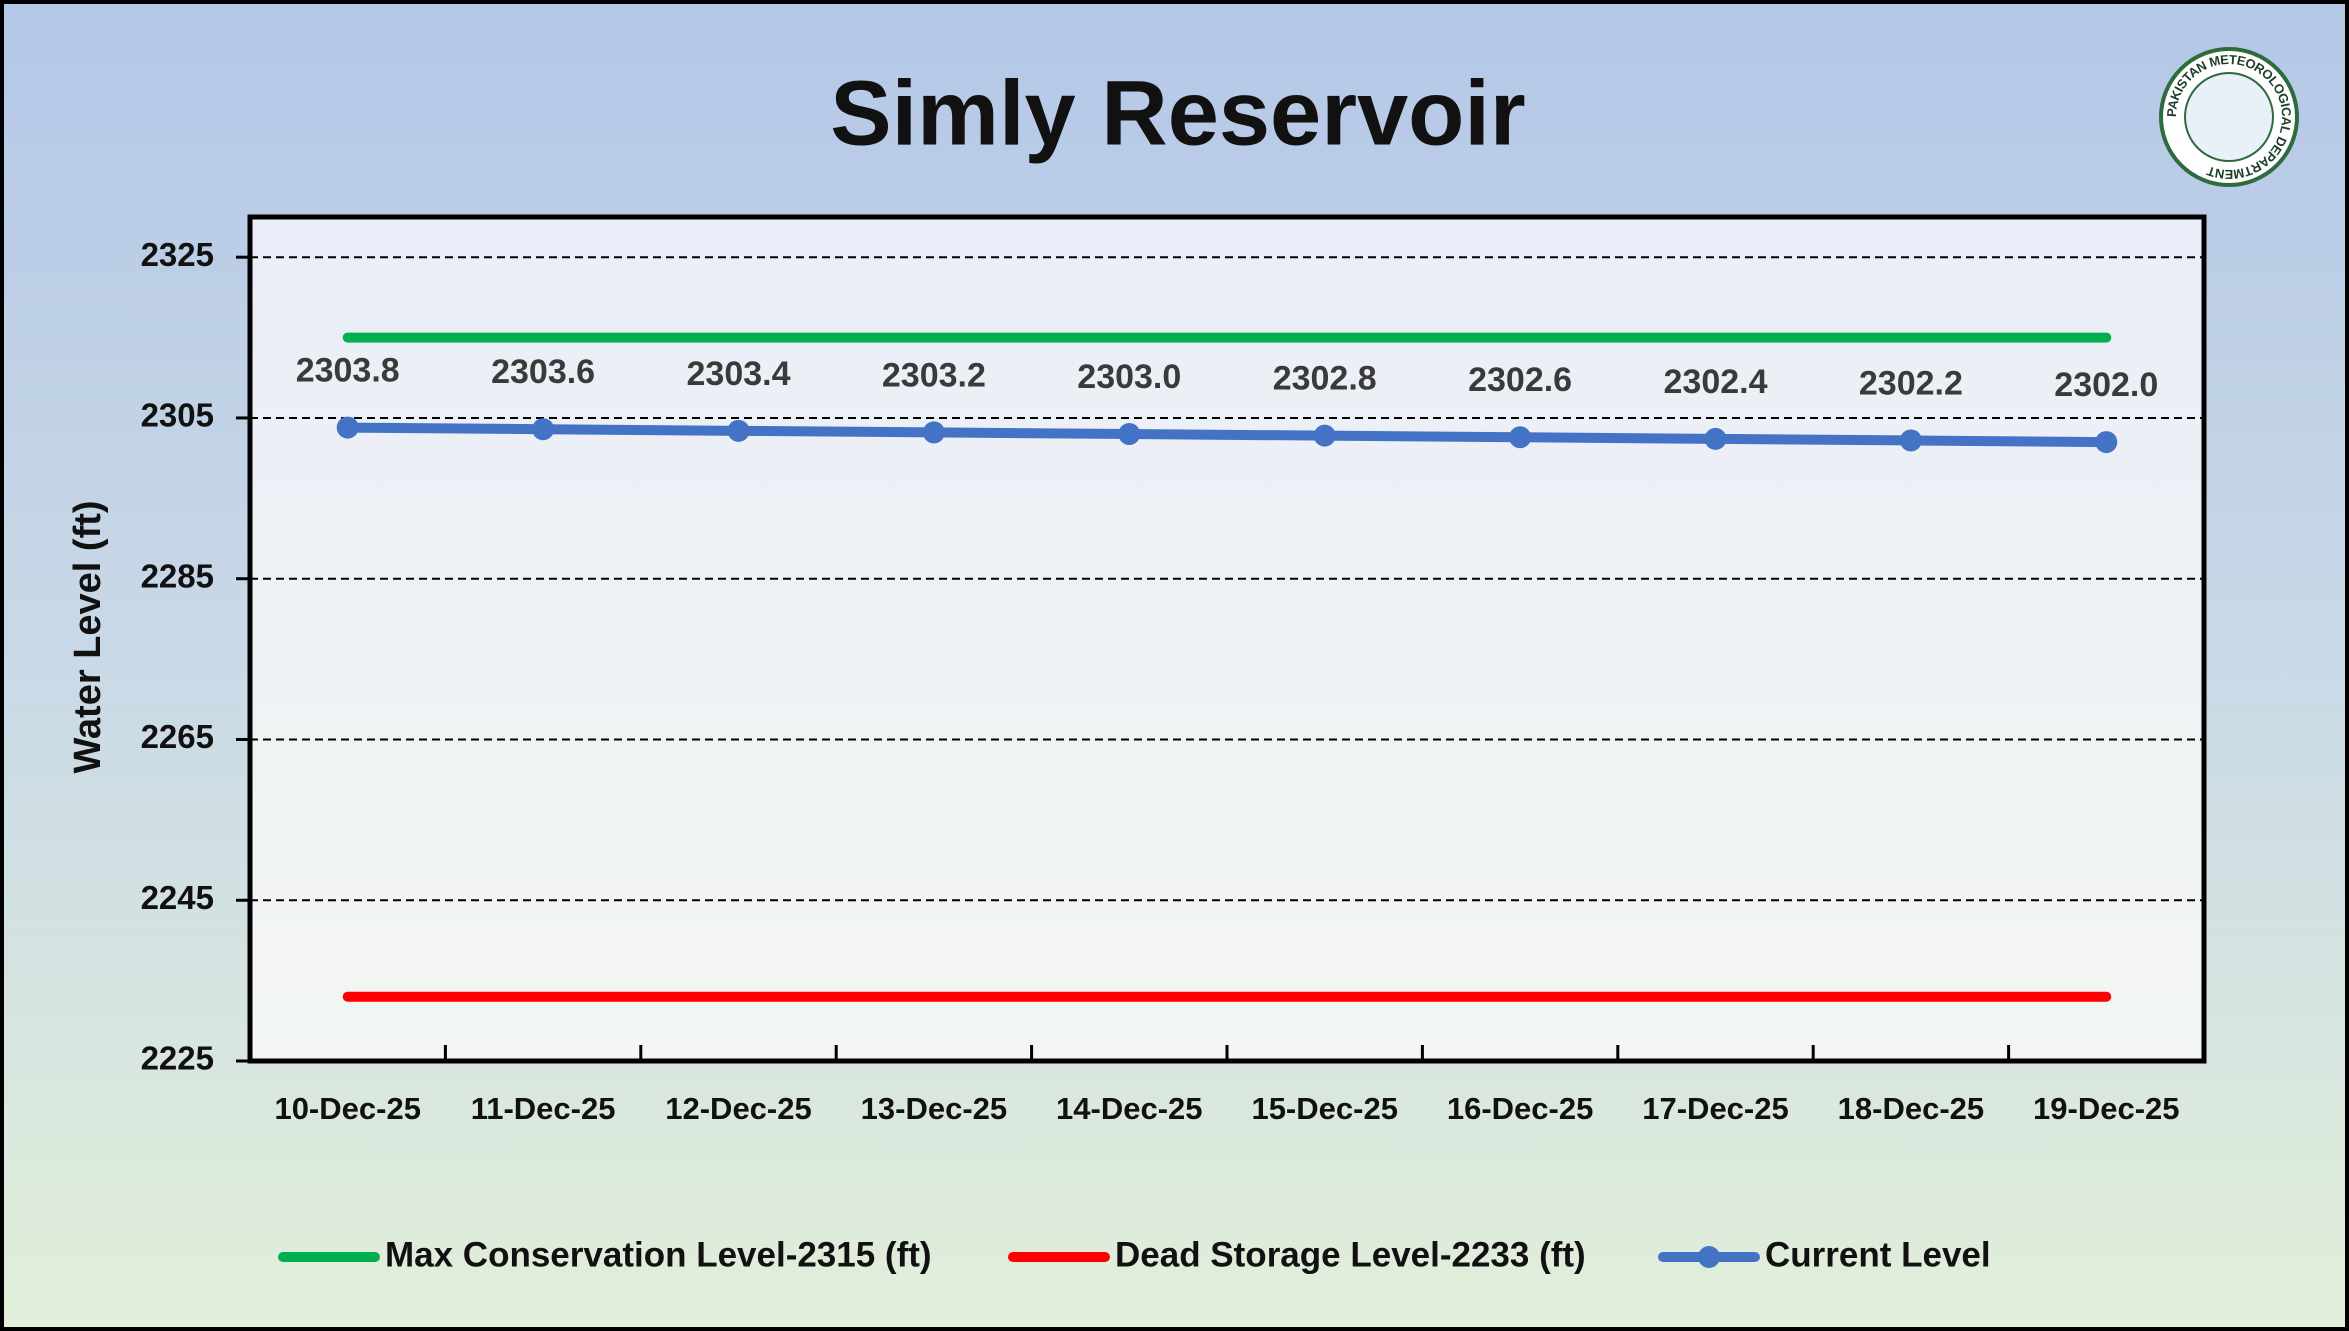 The image size is (2349, 1331). I want to click on data-label: 2303.4, so click(739, 374).